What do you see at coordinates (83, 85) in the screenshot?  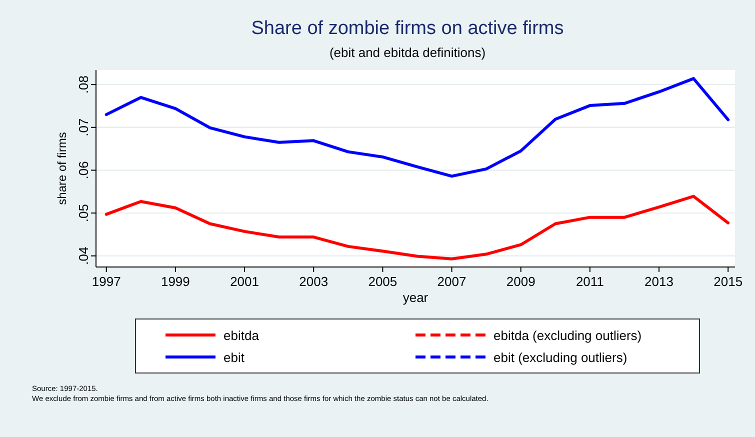 I see `y-tick-label: .08` at bounding box center [83, 85].